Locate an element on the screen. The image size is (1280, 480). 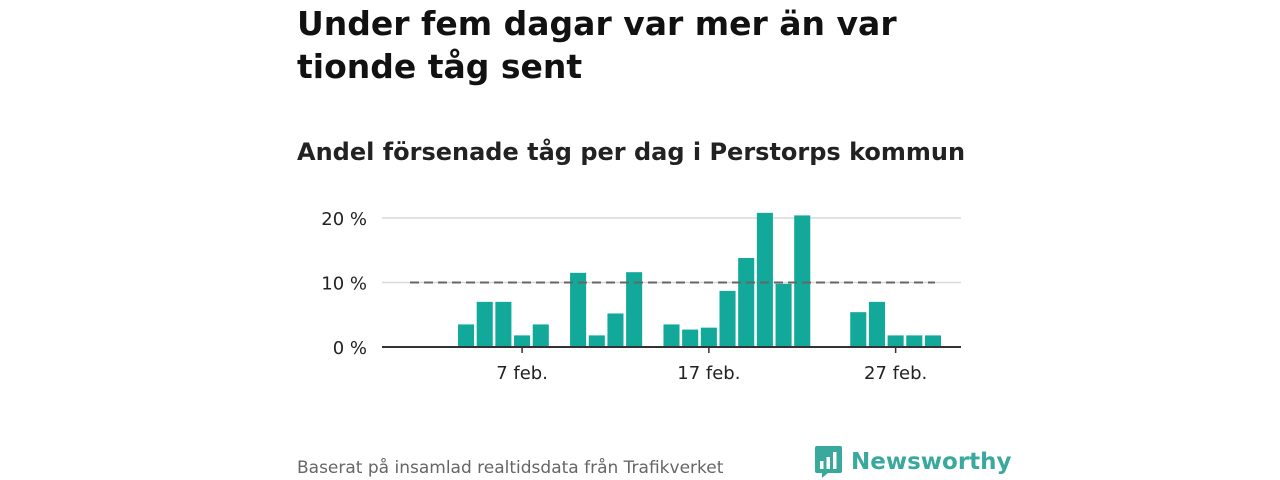
brand: Newsworthy is located at coordinates (913, 462).